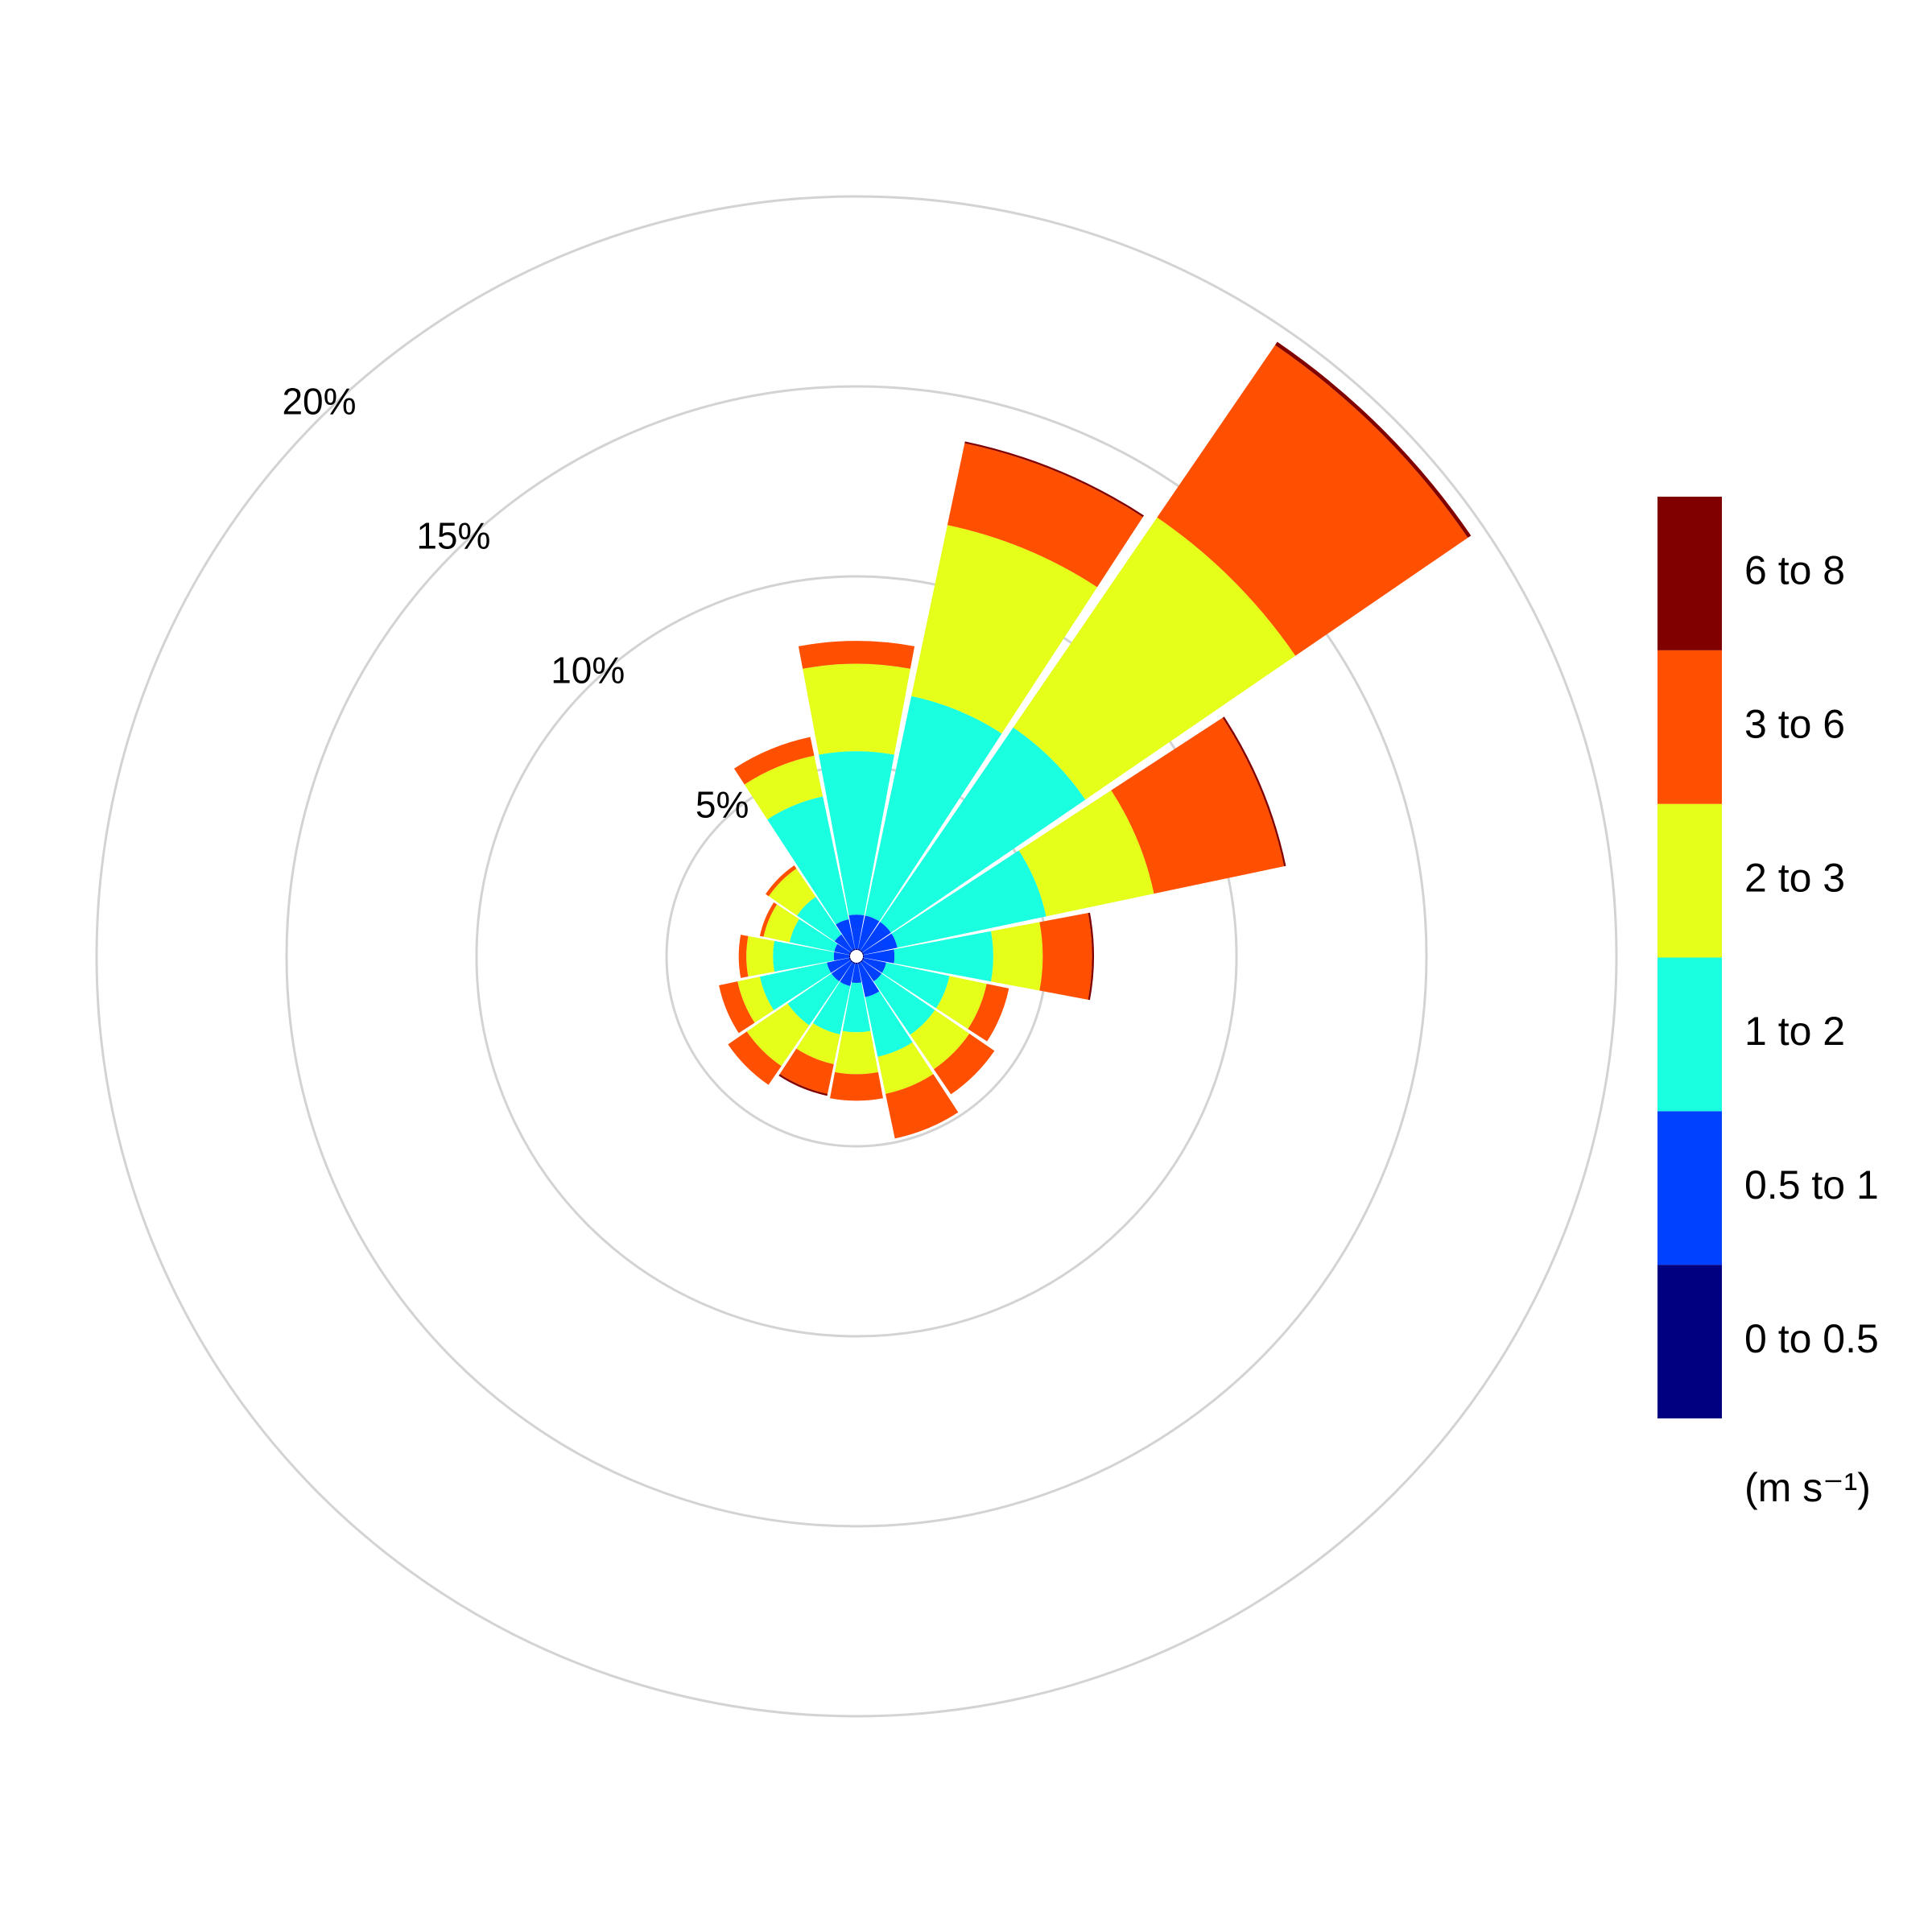 The image size is (1932, 1932). I want to click on legend-label: 6 to 8, so click(1794, 570).